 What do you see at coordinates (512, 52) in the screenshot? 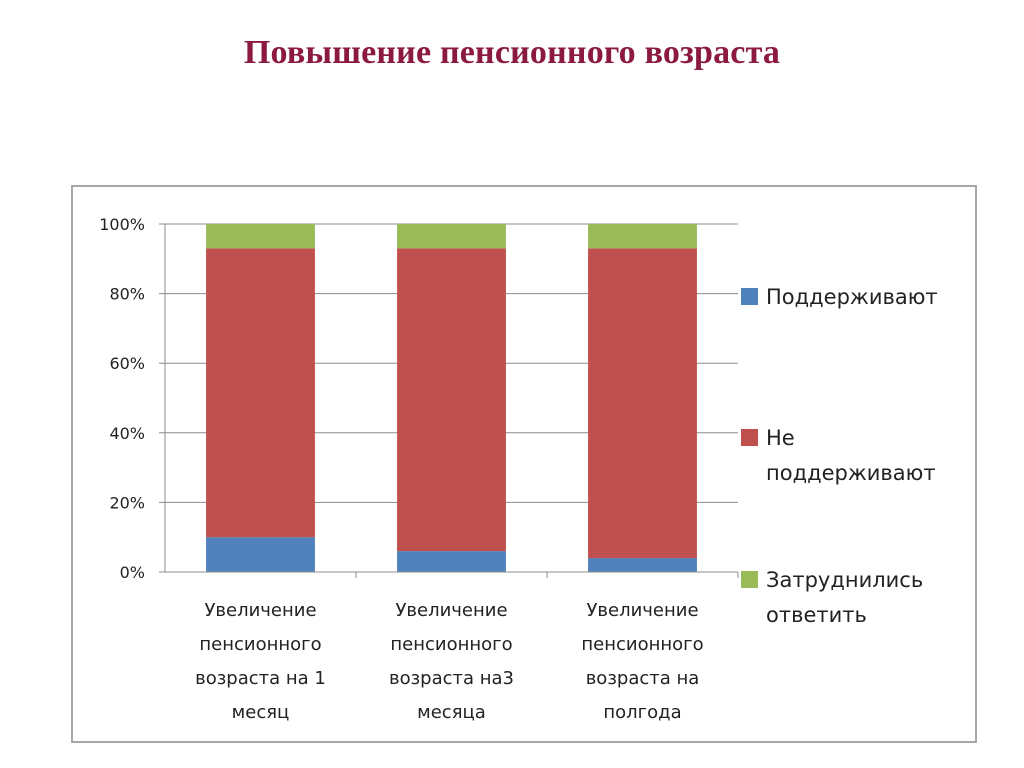
I see `slide-title: Повышение пенсионного возраста` at bounding box center [512, 52].